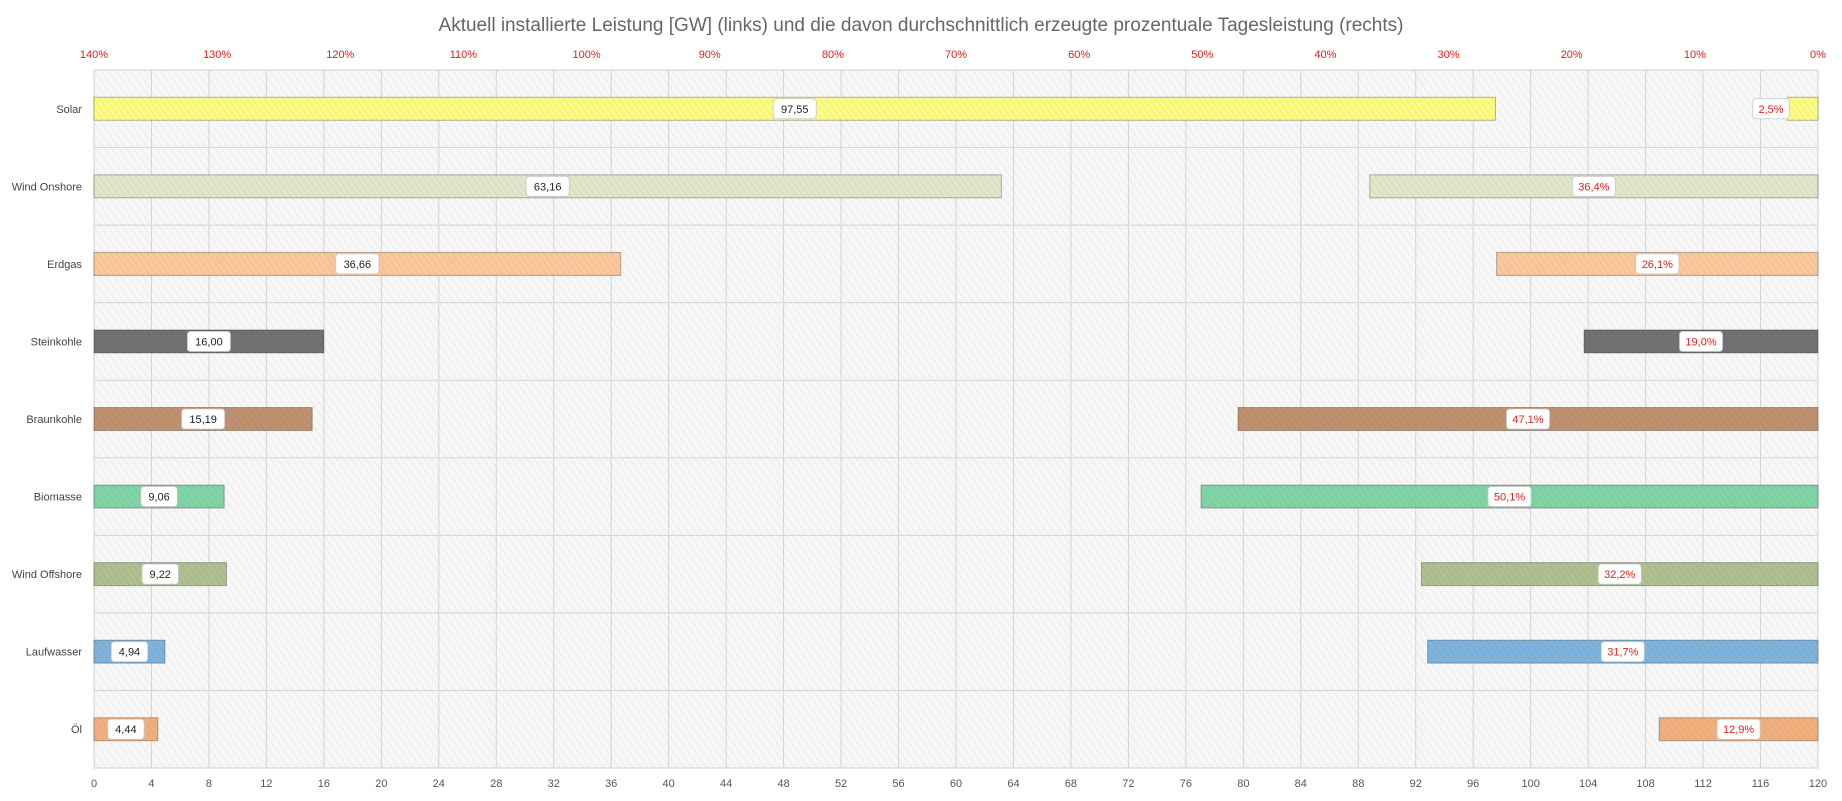  I want to click on data-label-percentage: 47,1%, so click(1527, 420).